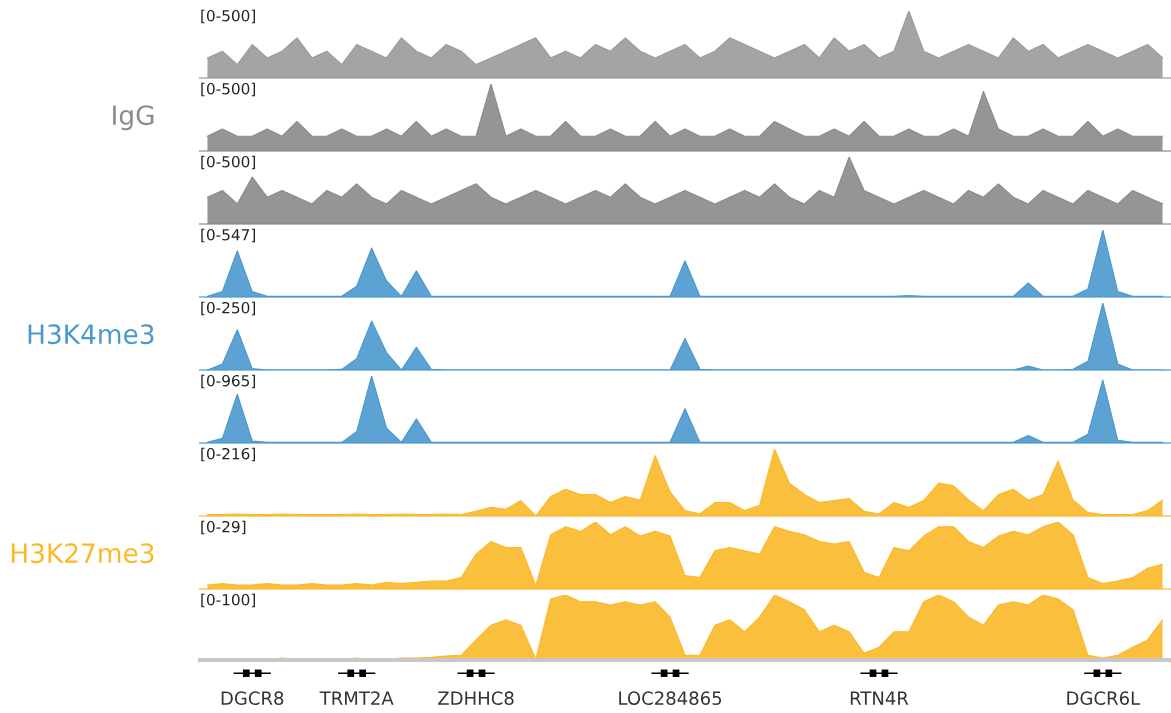 Image resolution: width=1171 pixels, height=713 pixels. Describe the element at coordinates (228, 454) in the screenshot. I see `chart-title: [0-216]` at that location.